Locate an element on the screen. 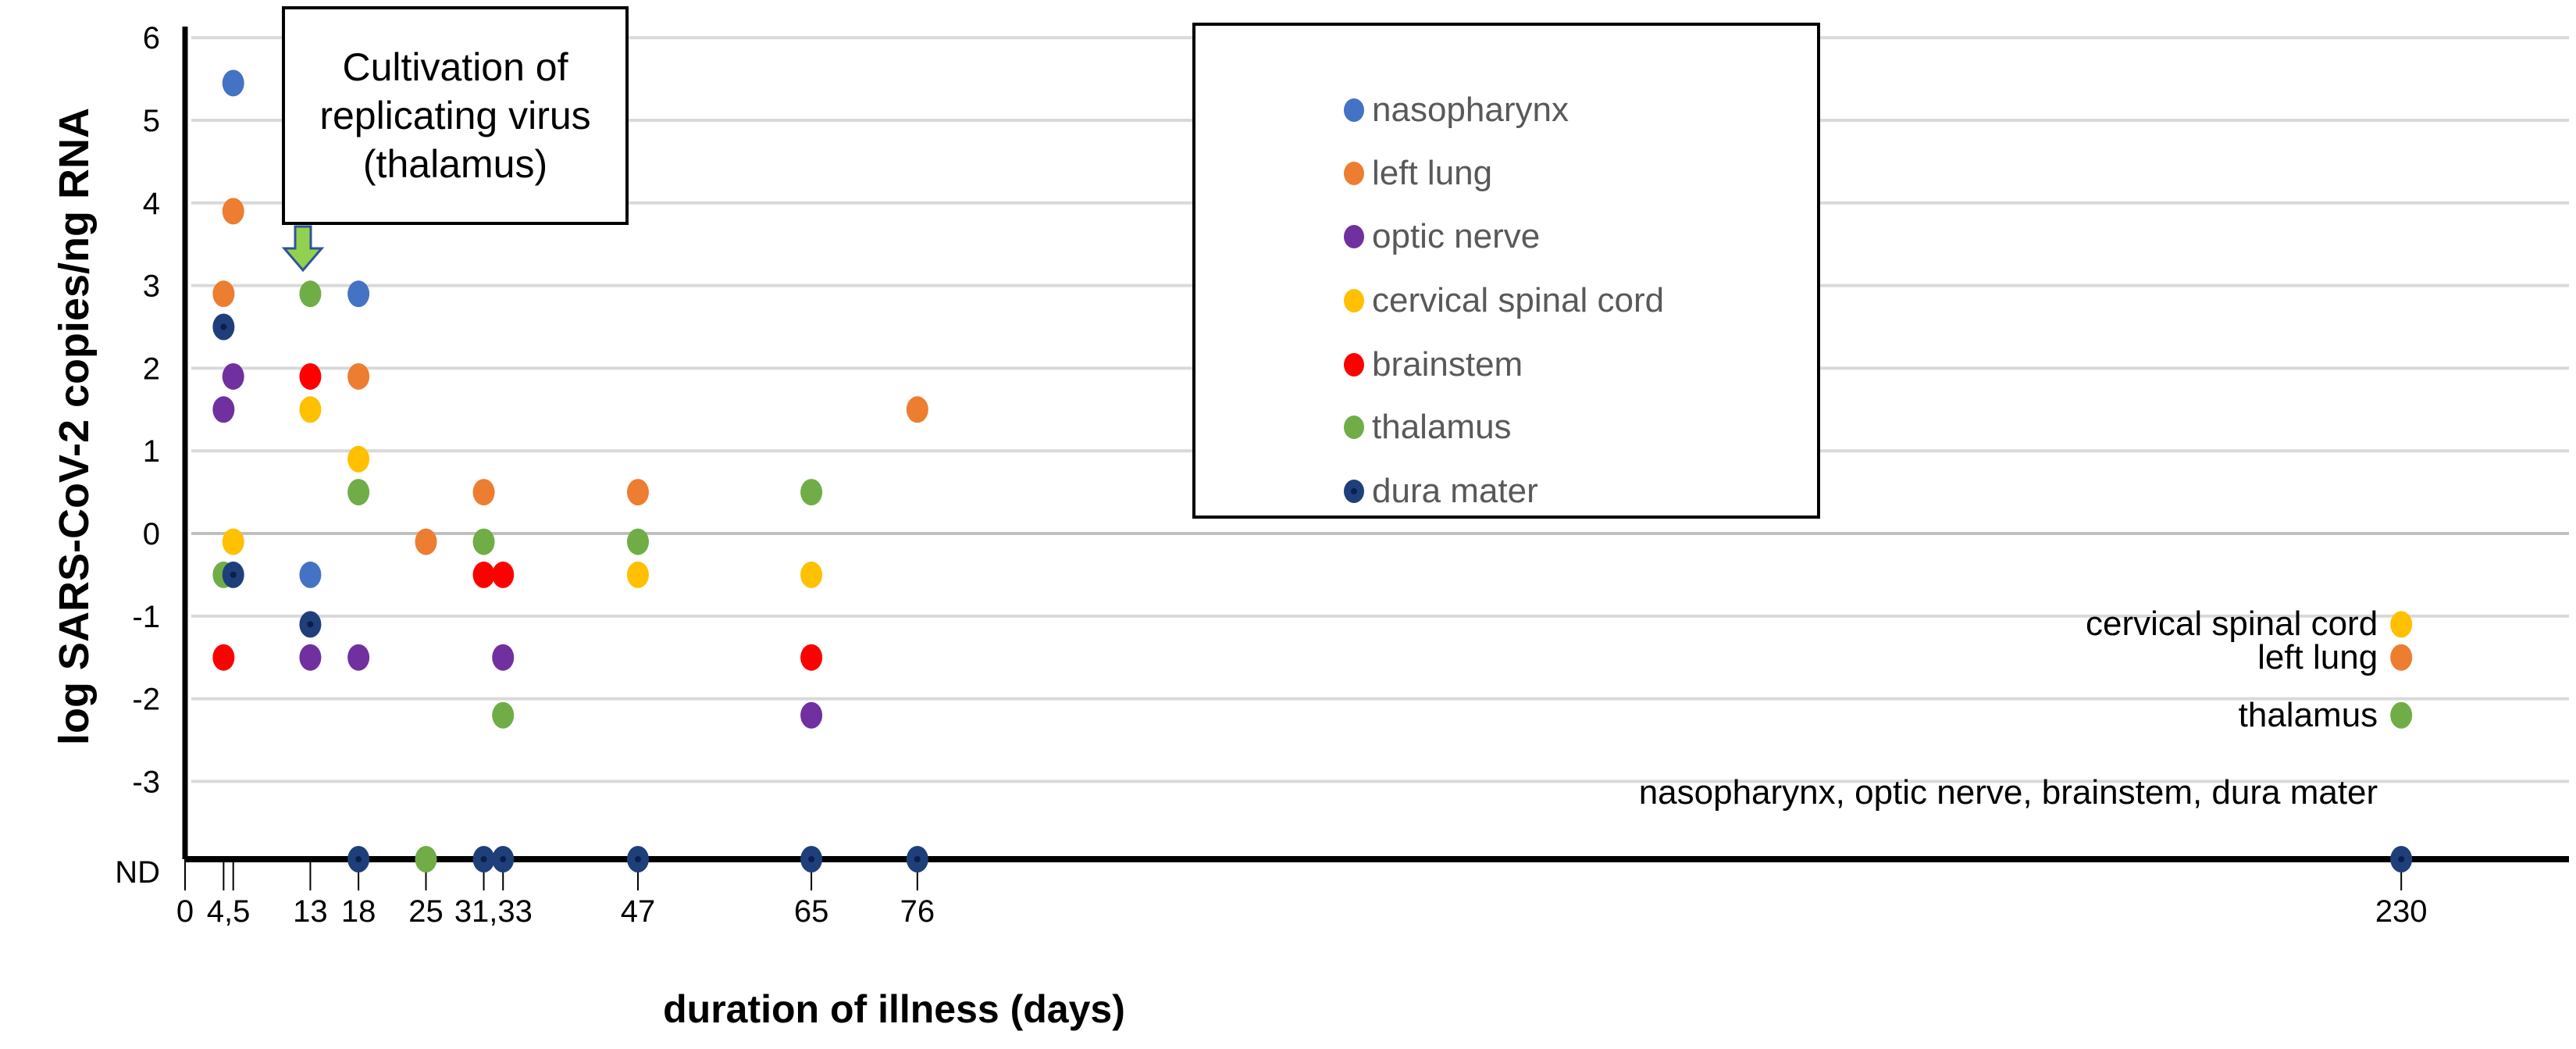  point-label: cervical spinal cord is located at coordinates (2232, 624).